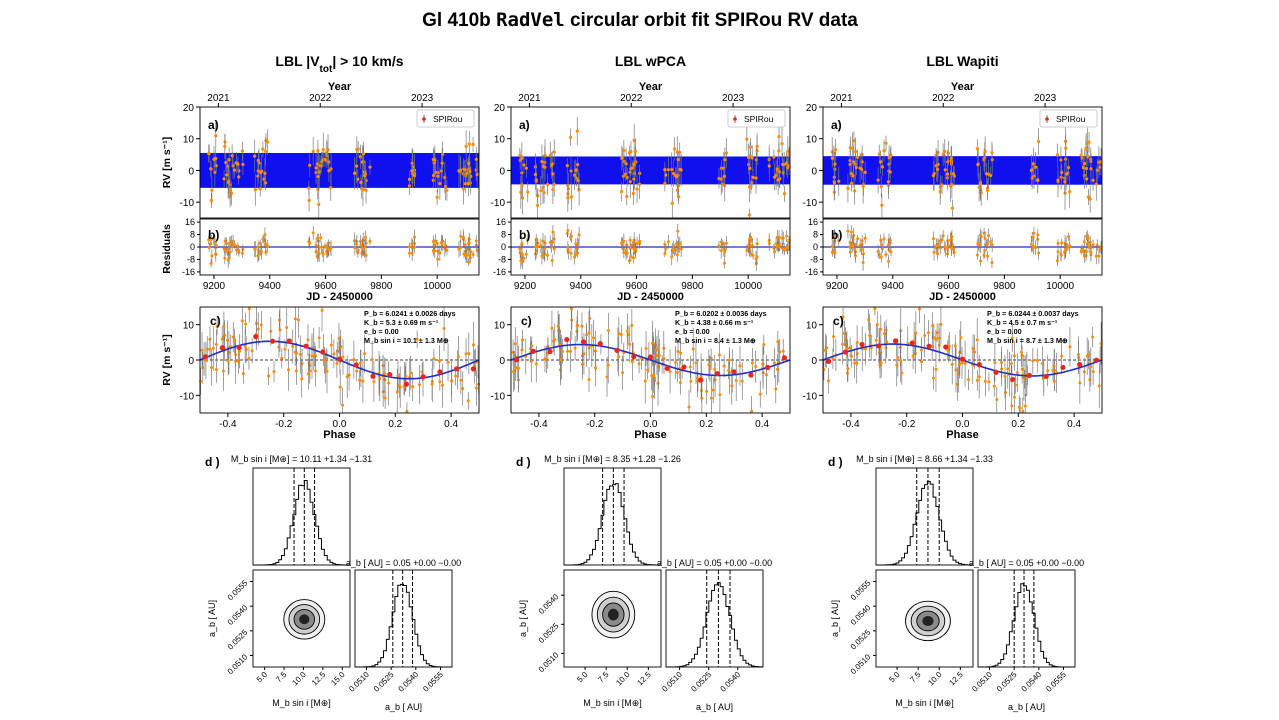 The image size is (1279, 720). I want to click on x-tick-label: 9200, so click(525, 286).